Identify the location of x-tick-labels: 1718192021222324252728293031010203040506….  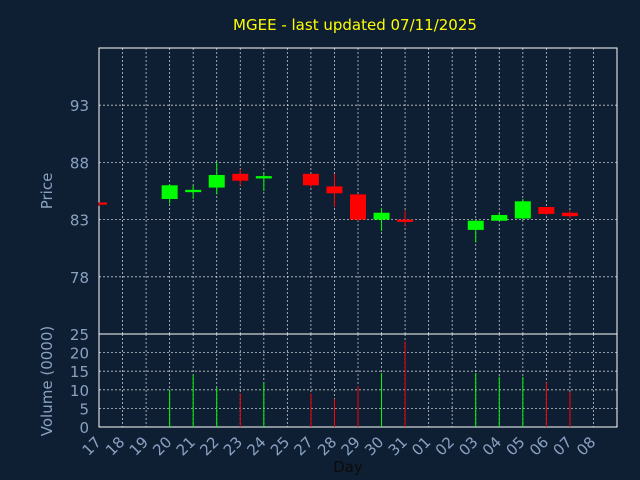
(339, 446).